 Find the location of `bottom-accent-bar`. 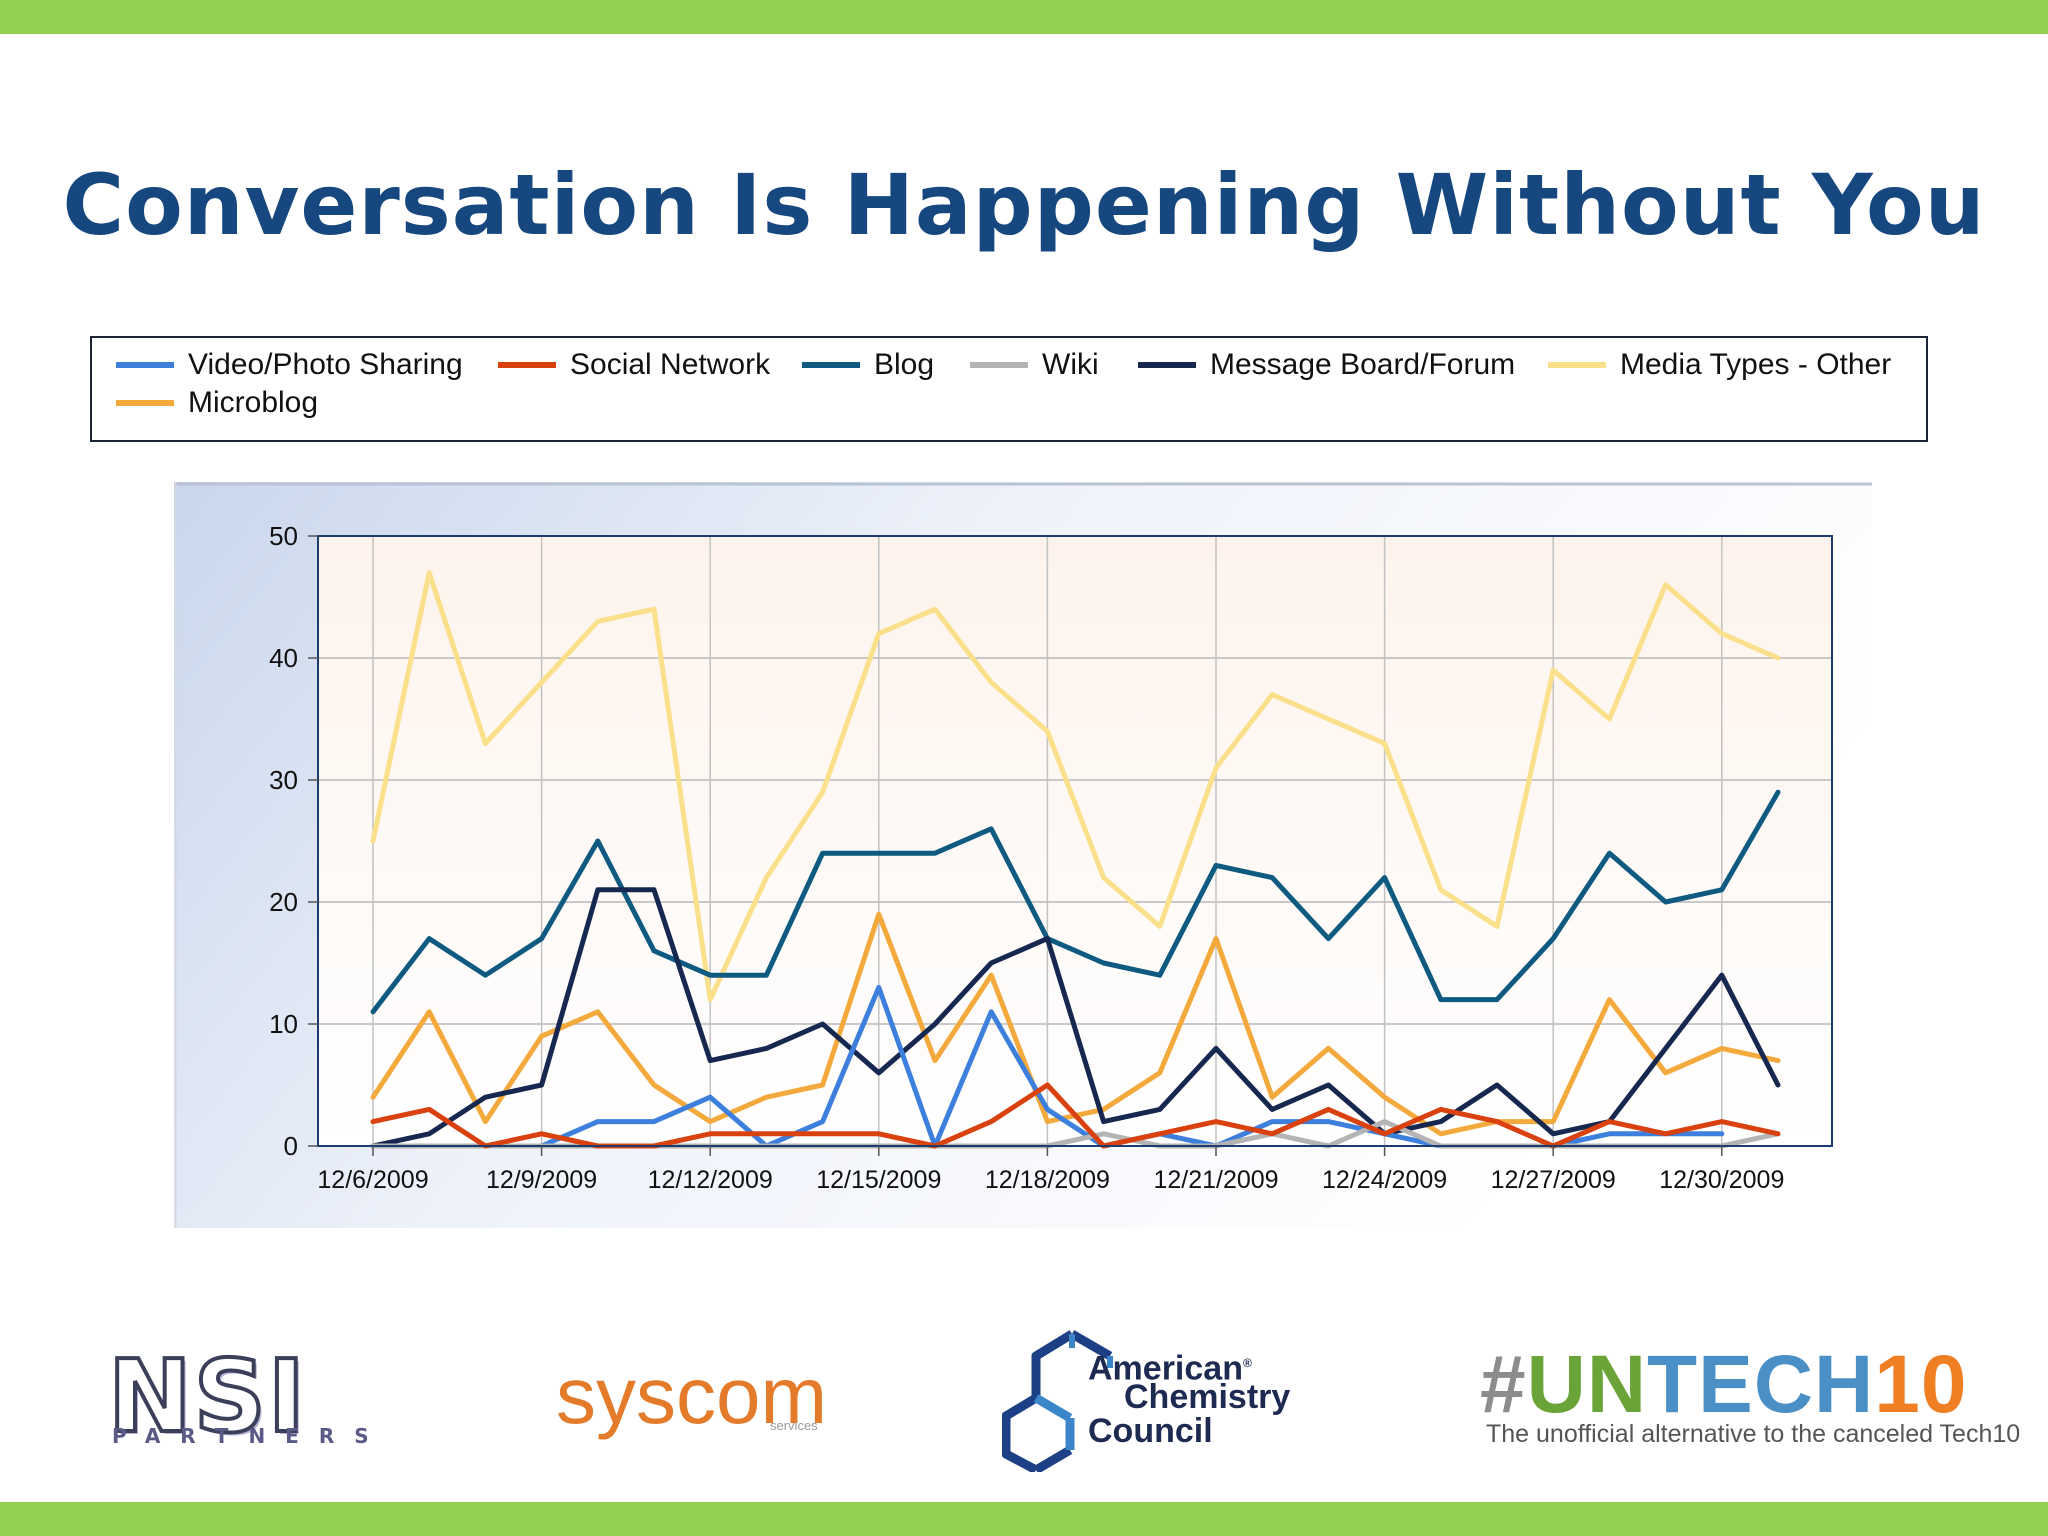

bottom-accent-bar is located at coordinates (1024, 1519).